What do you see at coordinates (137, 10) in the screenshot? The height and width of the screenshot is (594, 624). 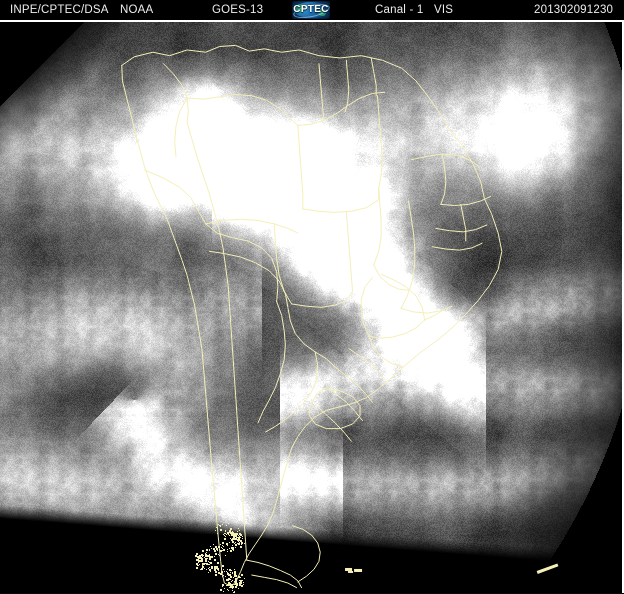 I see `header-operator-label: NOAA` at bounding box center [137, 10].